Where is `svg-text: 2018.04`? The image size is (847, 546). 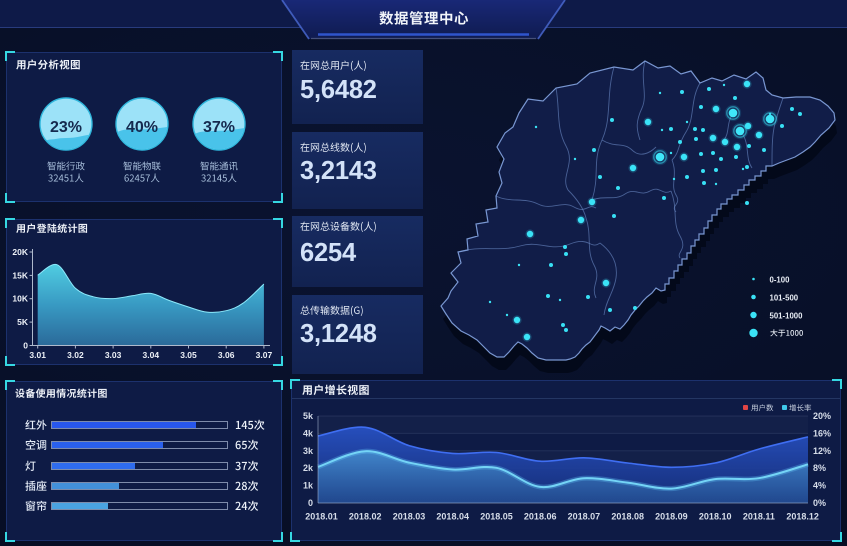
svg-text: 2018.04 is located at coordinates (452, 517).